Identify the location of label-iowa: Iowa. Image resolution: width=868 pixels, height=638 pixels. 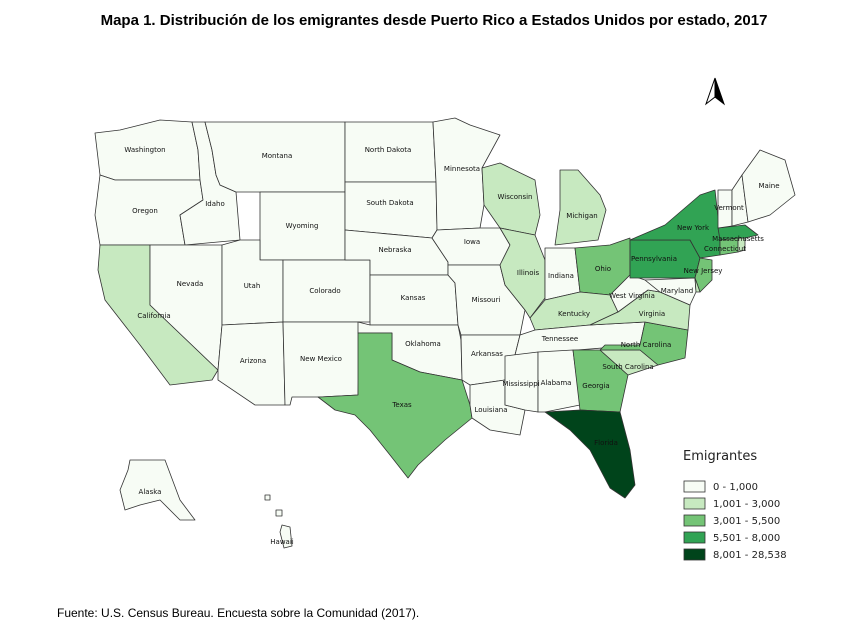
(472, 242).